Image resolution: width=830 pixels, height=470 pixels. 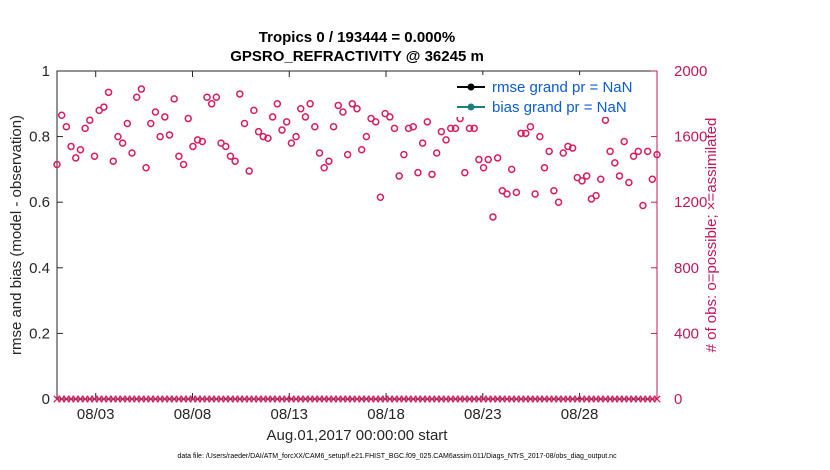 I want to click on chart-title-line1: Tropics 0 / 193444 = 0.000%, so click(x=357, y=37).